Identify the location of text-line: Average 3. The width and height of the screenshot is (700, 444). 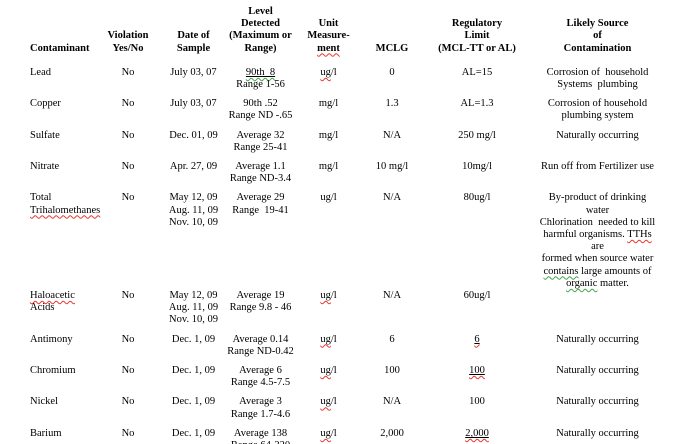
(260, 402).